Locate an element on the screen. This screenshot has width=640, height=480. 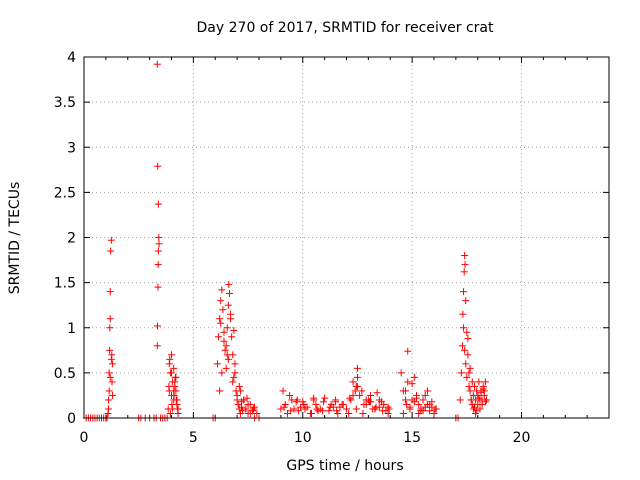
y-tick-label: 3 is located at coordinates (71, 148).